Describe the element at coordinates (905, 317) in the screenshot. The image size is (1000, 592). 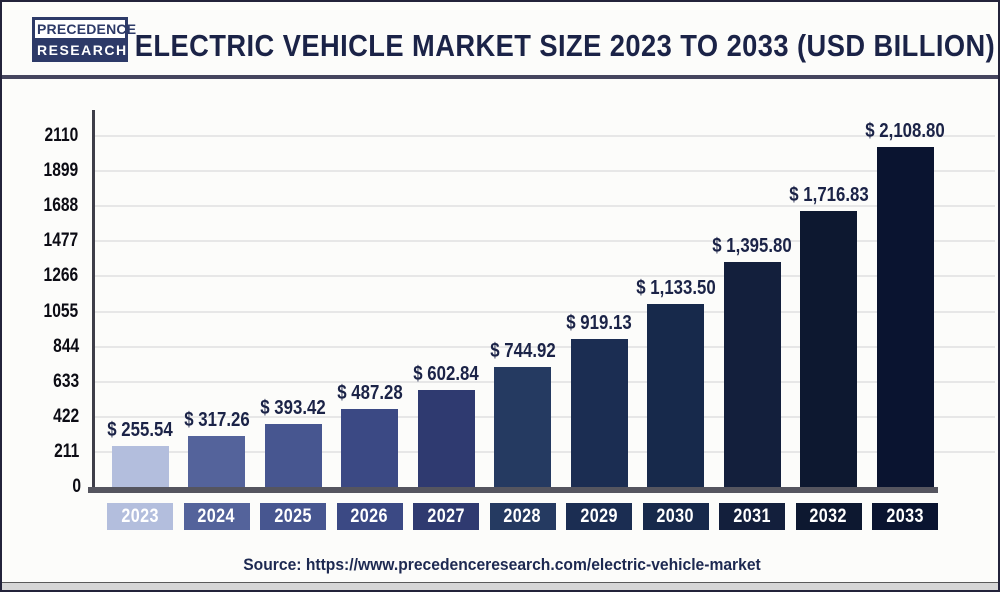
I see `bar-2033` at that location.